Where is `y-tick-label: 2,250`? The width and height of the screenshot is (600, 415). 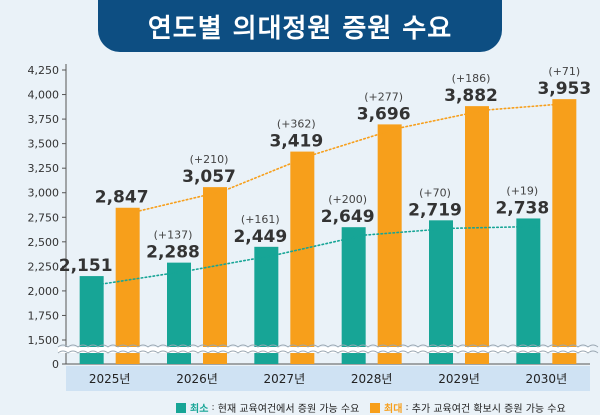
y-tick-label: 2,250 is located at coordinates (44, 266).